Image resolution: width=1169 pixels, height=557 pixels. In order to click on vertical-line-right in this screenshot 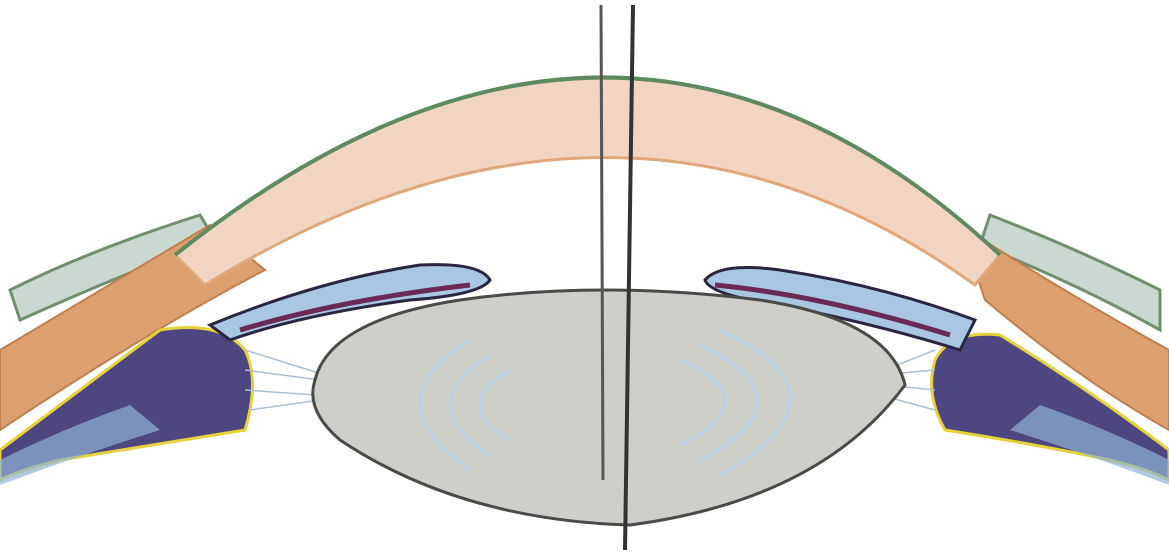, I will do `click(629, 277)`.